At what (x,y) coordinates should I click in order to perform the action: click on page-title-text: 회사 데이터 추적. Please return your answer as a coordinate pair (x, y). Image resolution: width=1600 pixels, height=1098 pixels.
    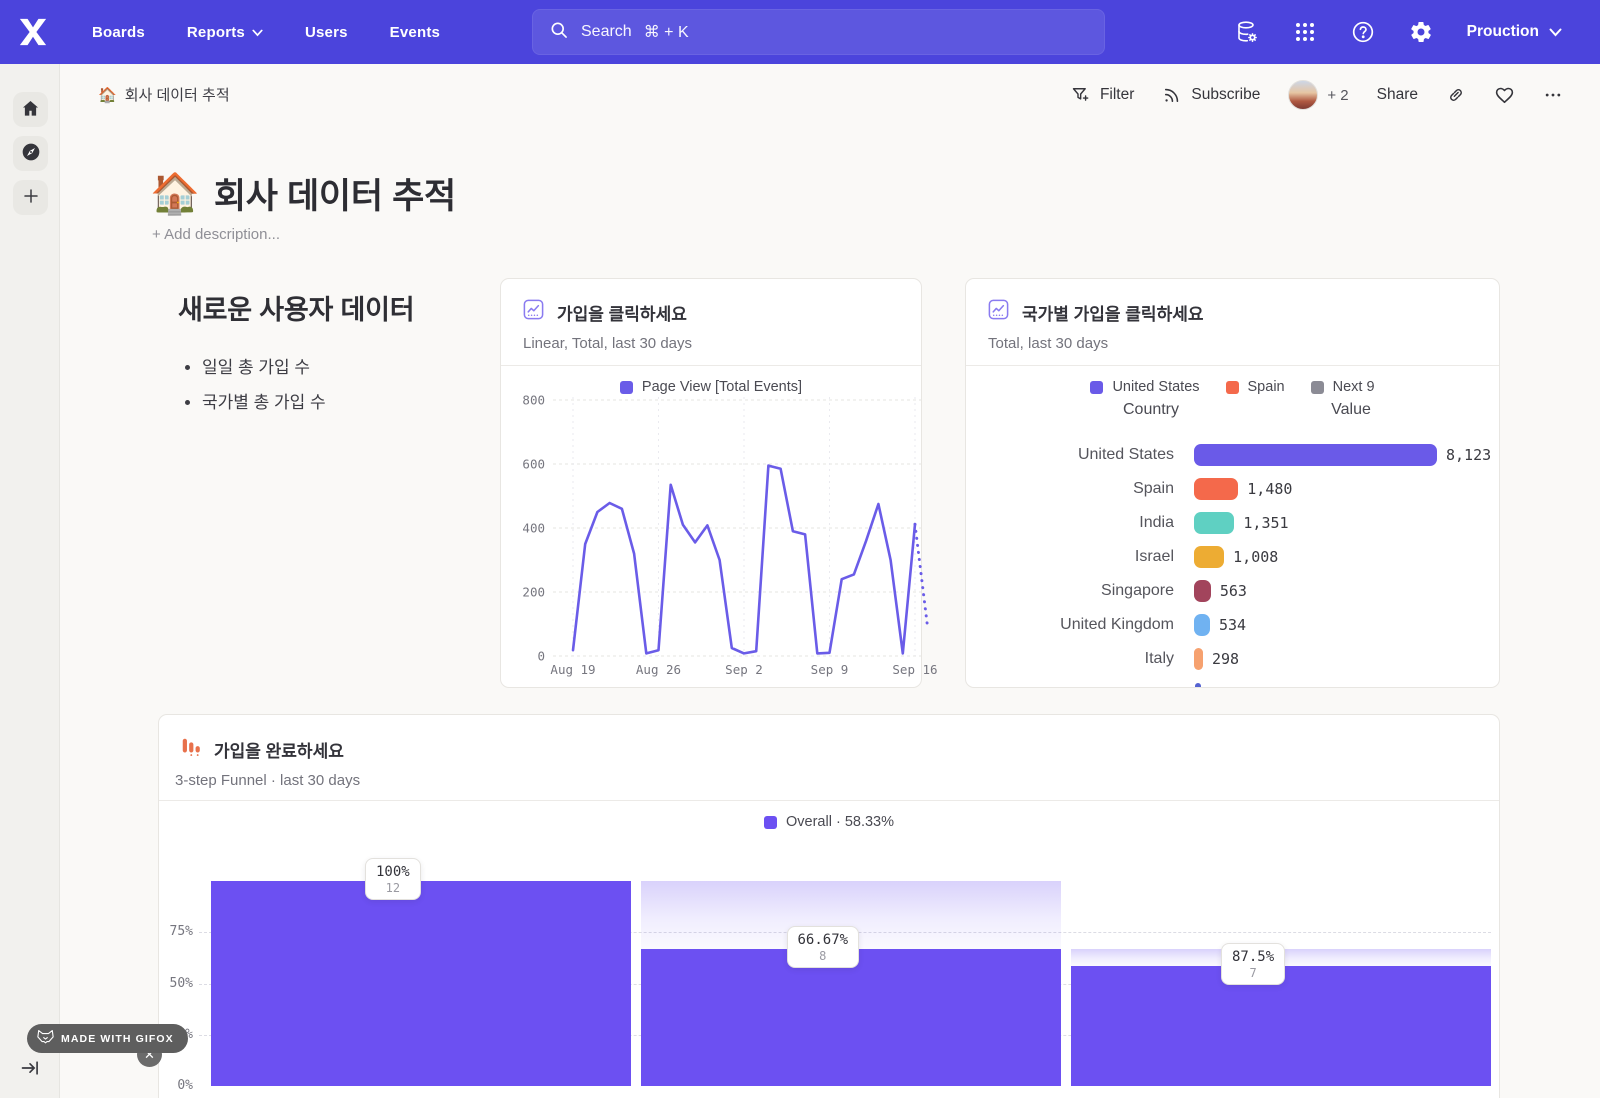
    Looking at the image, I should click on (334, 196).